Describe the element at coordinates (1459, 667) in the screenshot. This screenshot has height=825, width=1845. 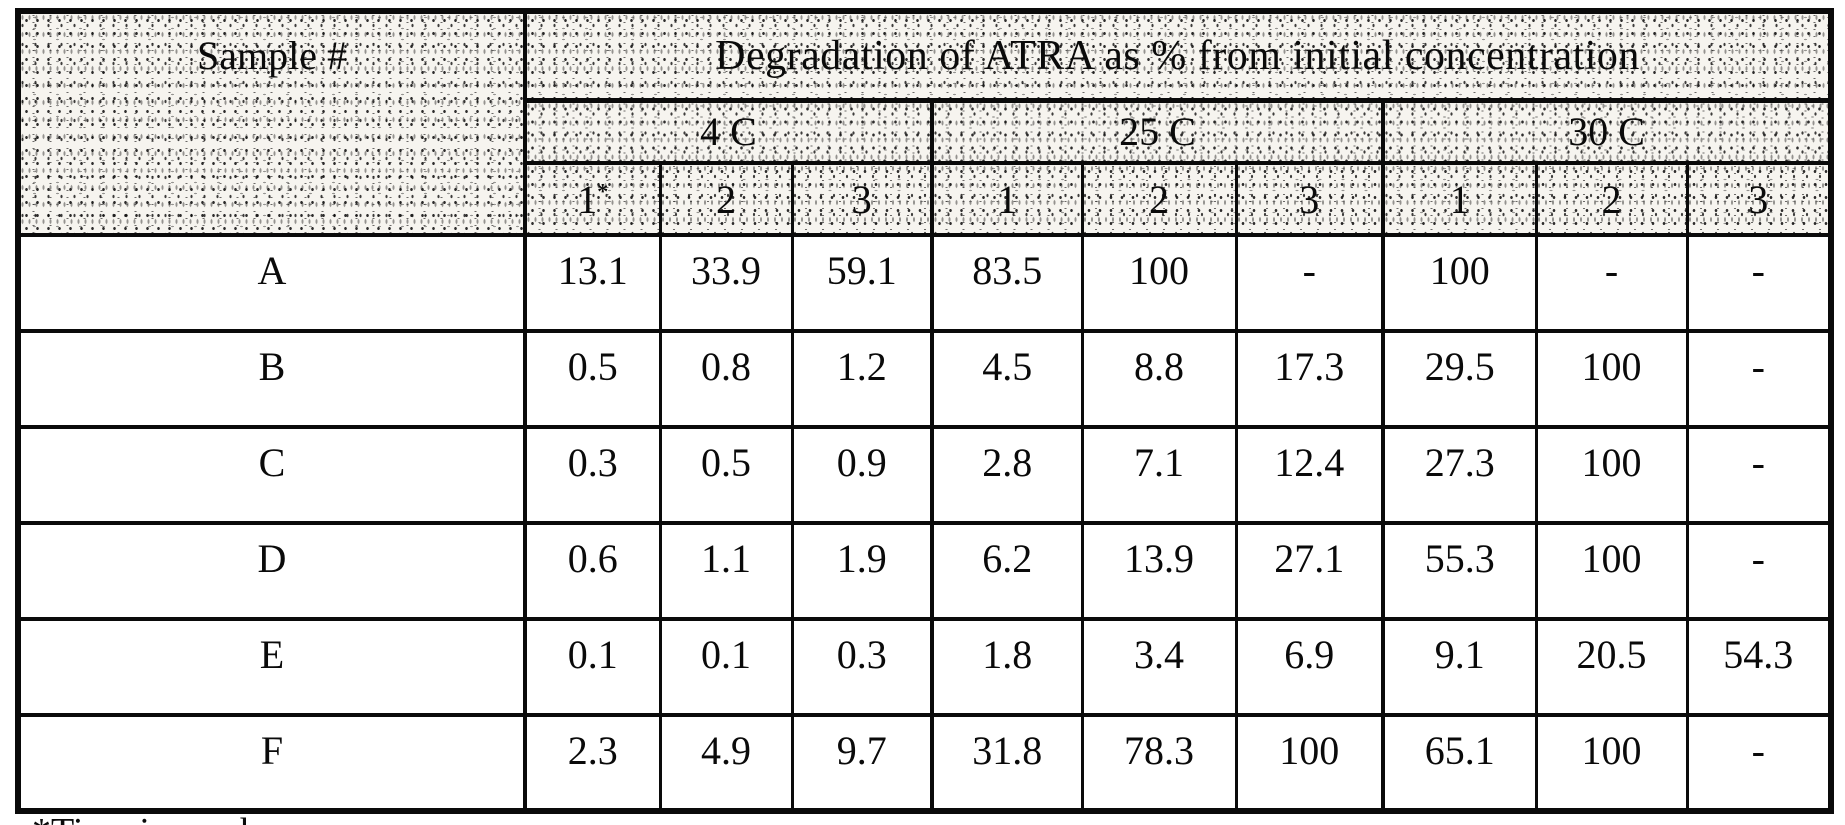
I see `value-cell: 9.1` at that location.